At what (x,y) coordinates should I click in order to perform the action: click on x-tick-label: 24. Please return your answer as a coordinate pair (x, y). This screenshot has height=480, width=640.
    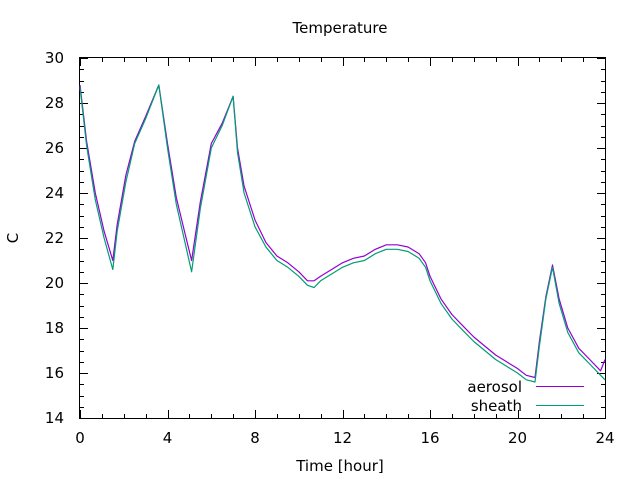
    Looking at the image, I should click on (604, 438).